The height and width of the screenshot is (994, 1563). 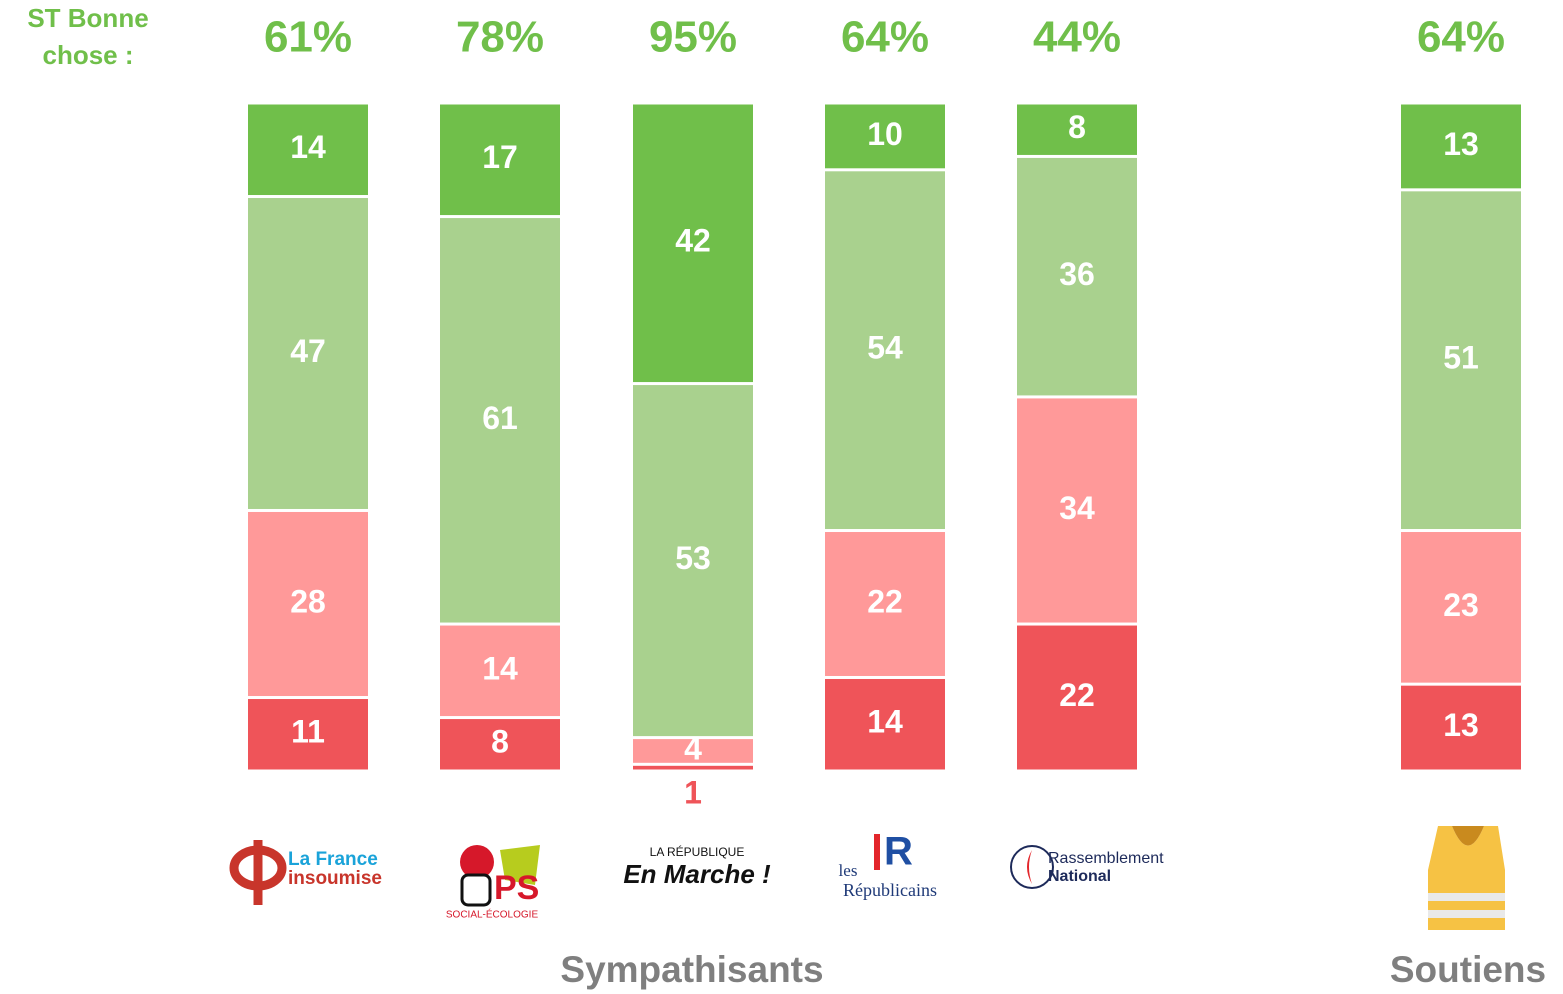 I want to click on logo-text: insoumise, so click(x=335, y=878).